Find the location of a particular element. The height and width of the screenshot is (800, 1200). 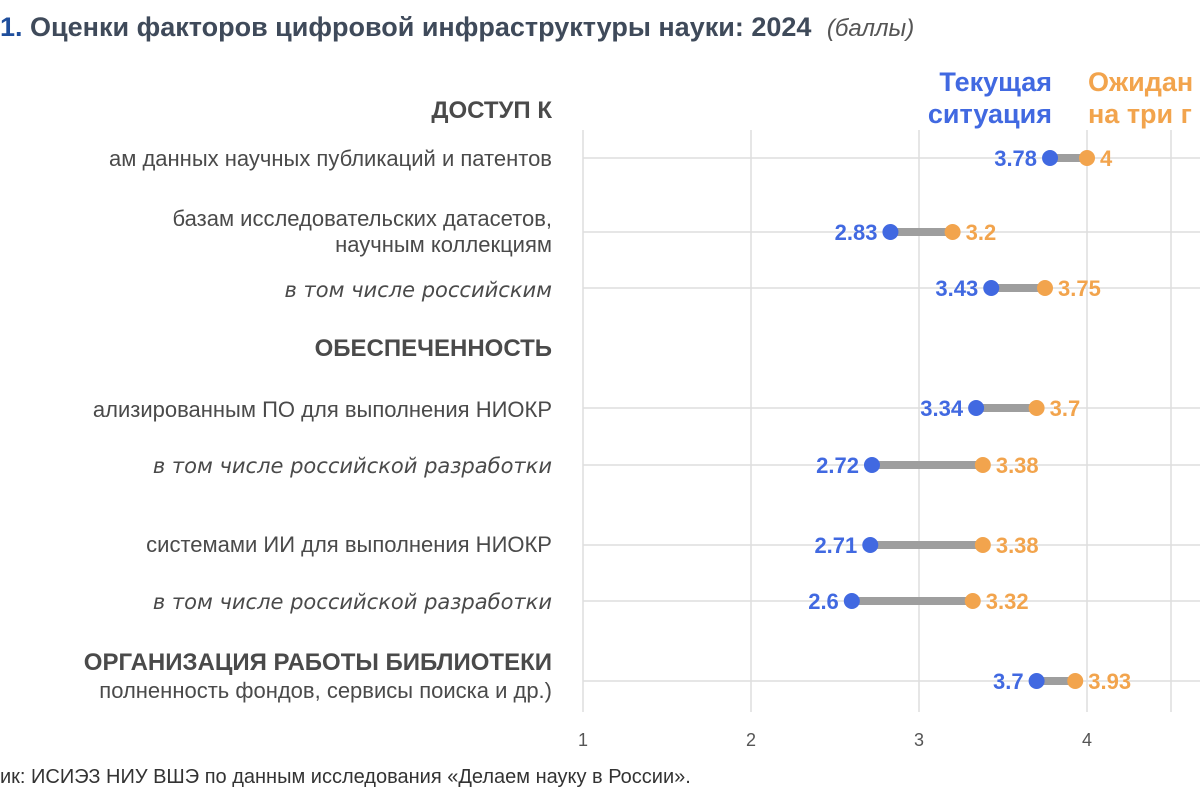

x-tick-label: 1 is located at coordinates (583, 740).